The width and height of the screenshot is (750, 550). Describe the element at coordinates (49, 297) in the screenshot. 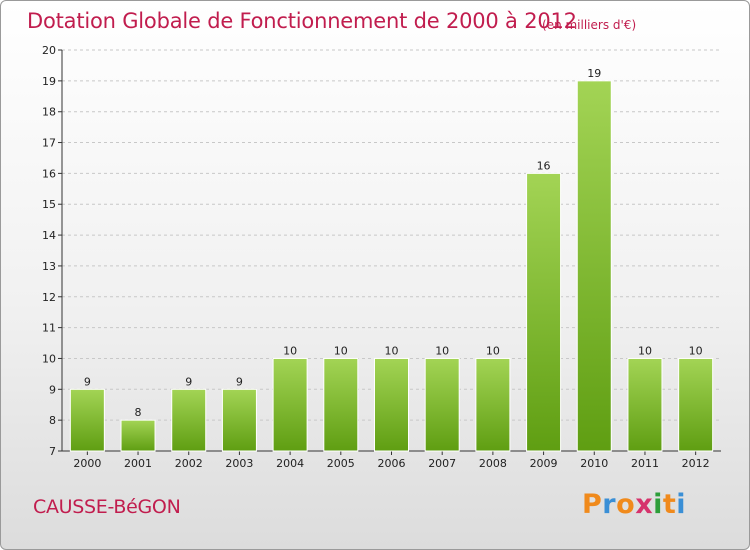

I see `y-tick-label: 12` at that location.